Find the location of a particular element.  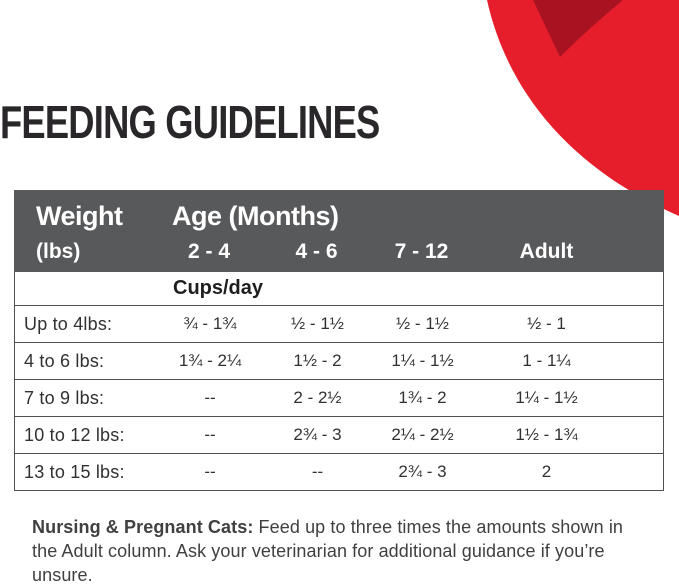

value-cell: ½ - 1 is located at coordinates (546, 323).